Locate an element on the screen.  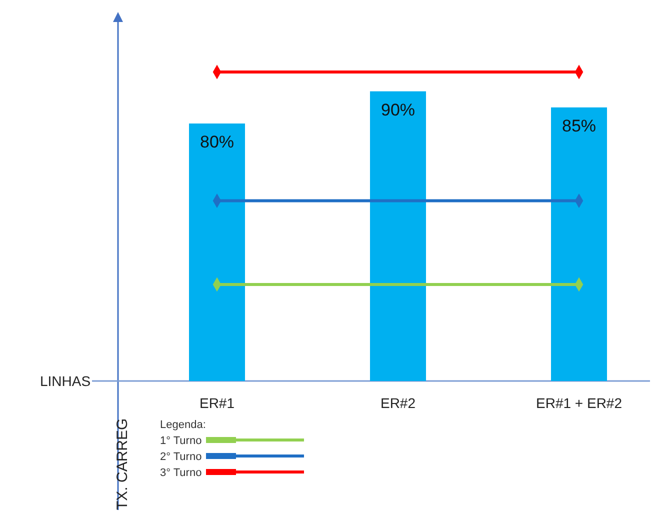
legend-label: 3° Turno is located at coordinates (181, 473).